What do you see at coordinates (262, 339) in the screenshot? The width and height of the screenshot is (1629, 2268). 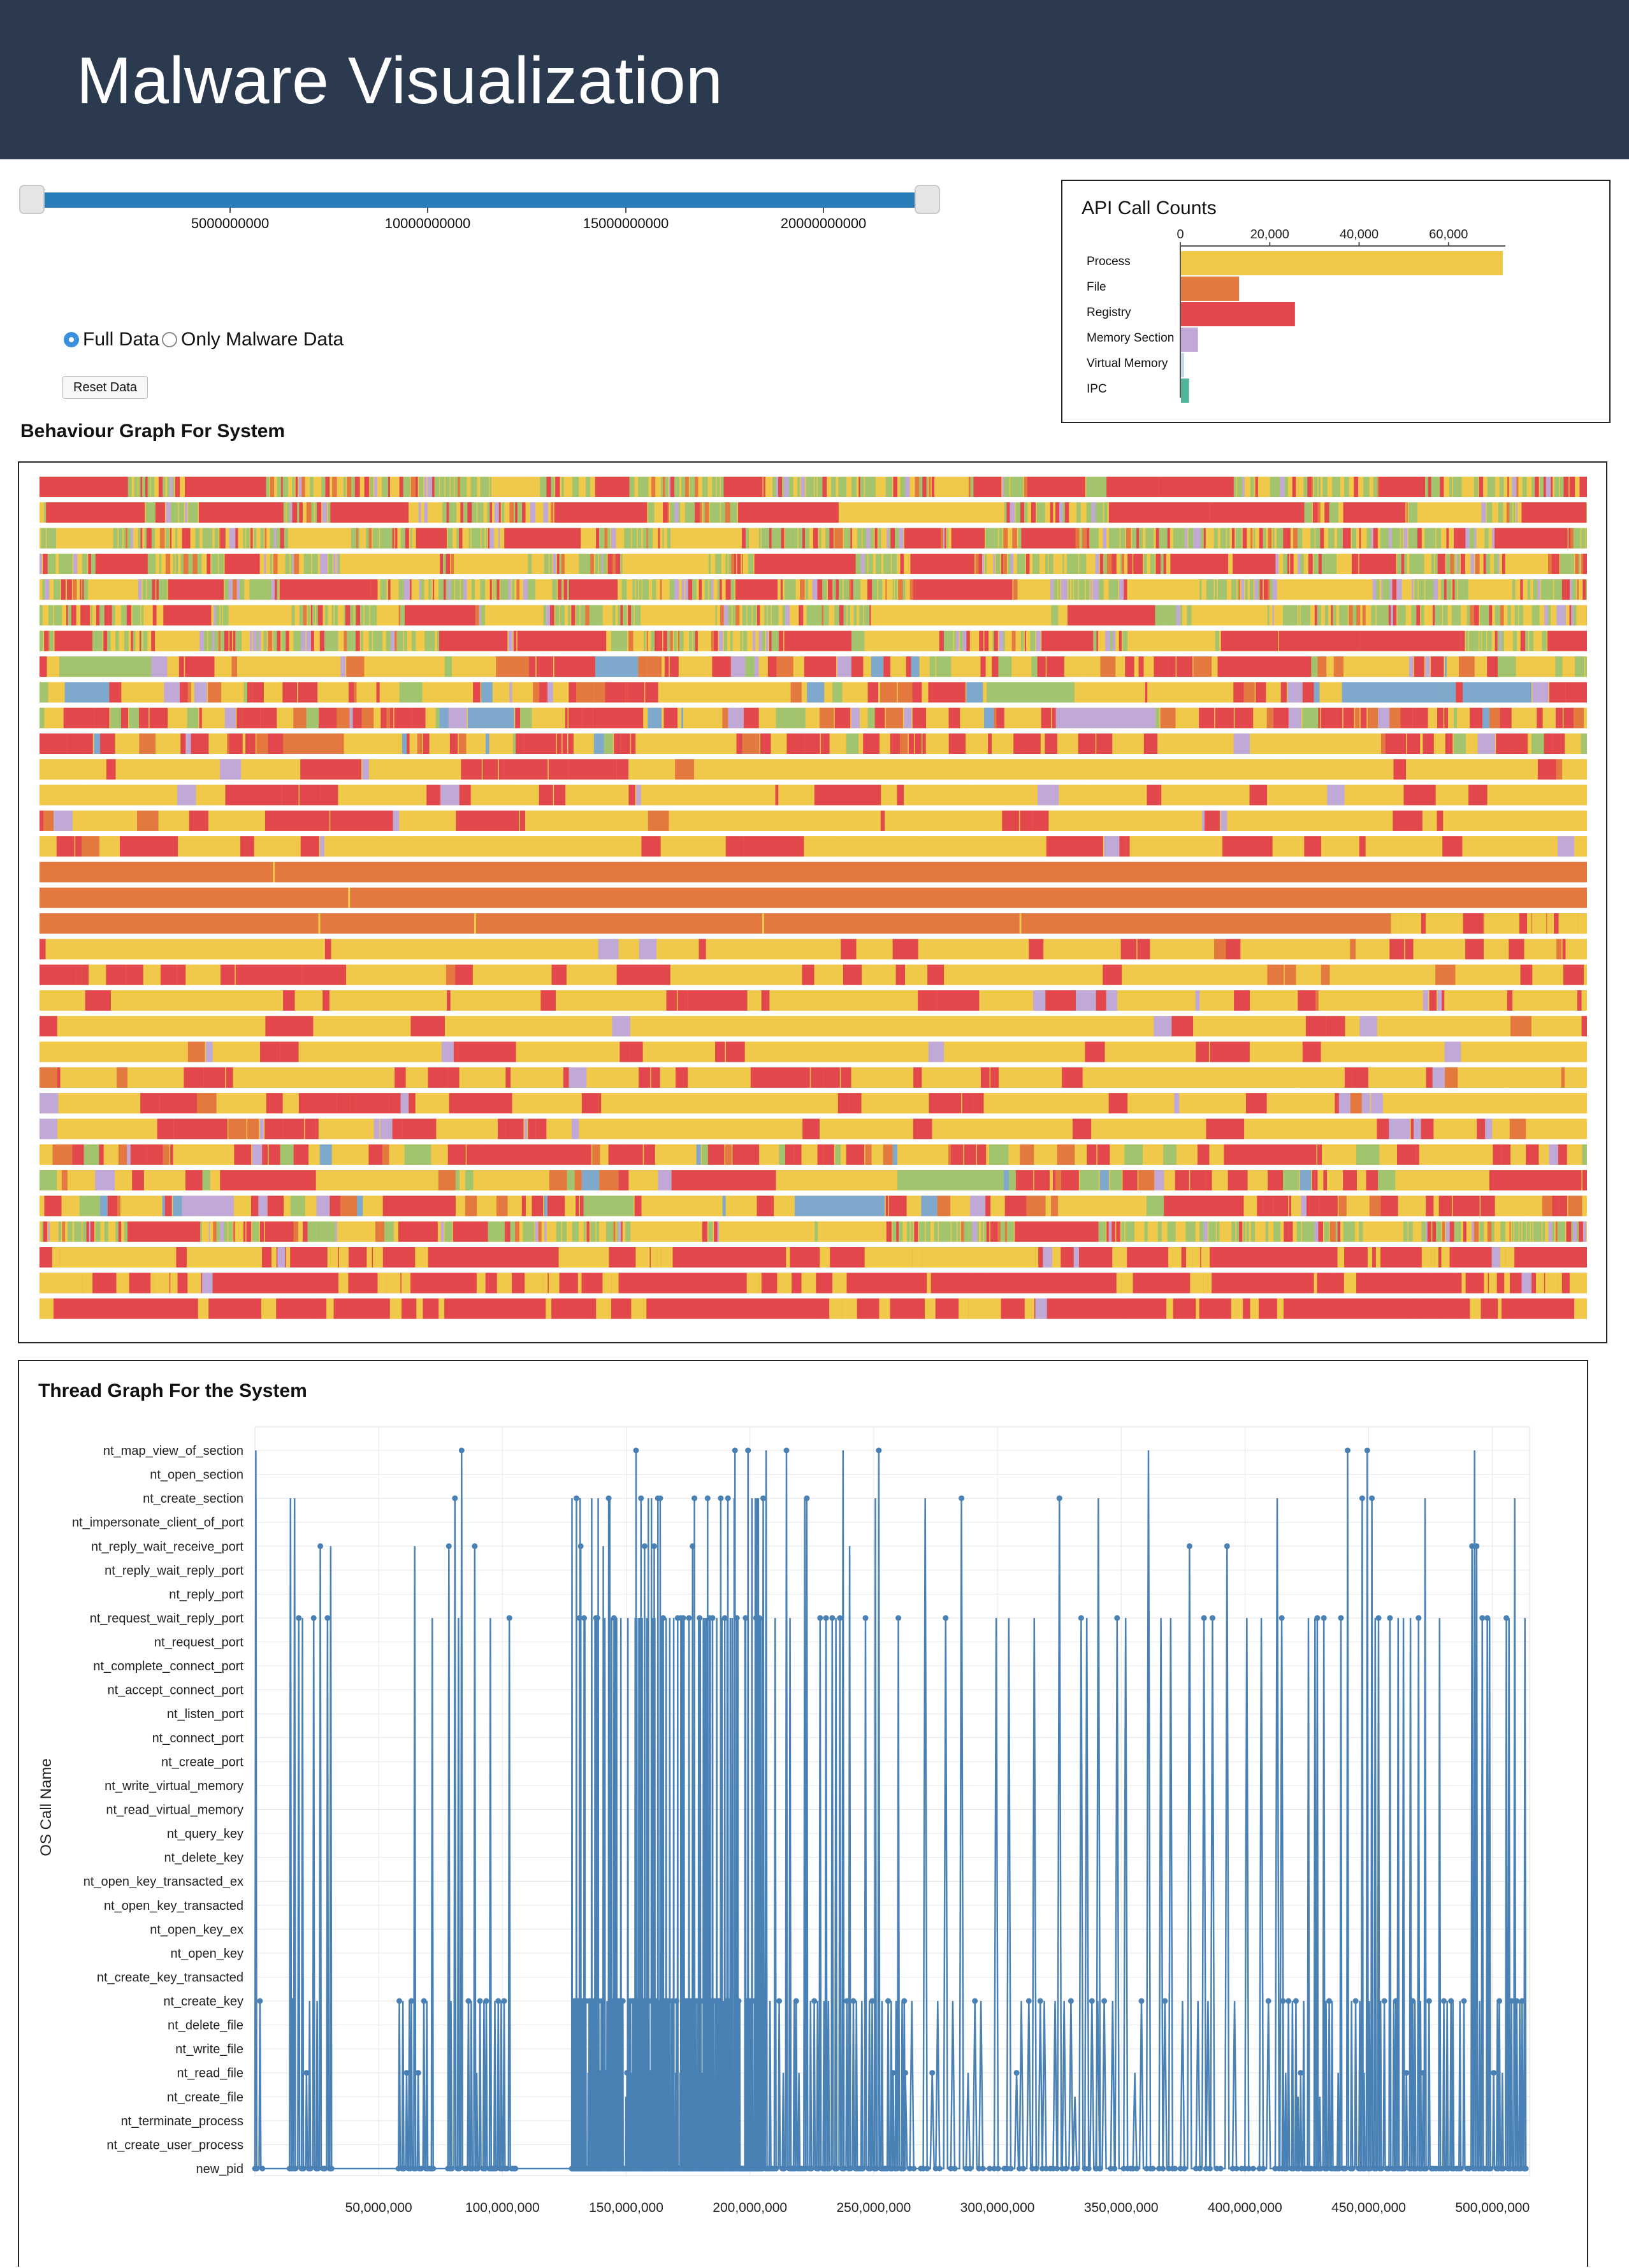 I see `malware-only-label: Only Malware Data` at bounding box center [262, 339].